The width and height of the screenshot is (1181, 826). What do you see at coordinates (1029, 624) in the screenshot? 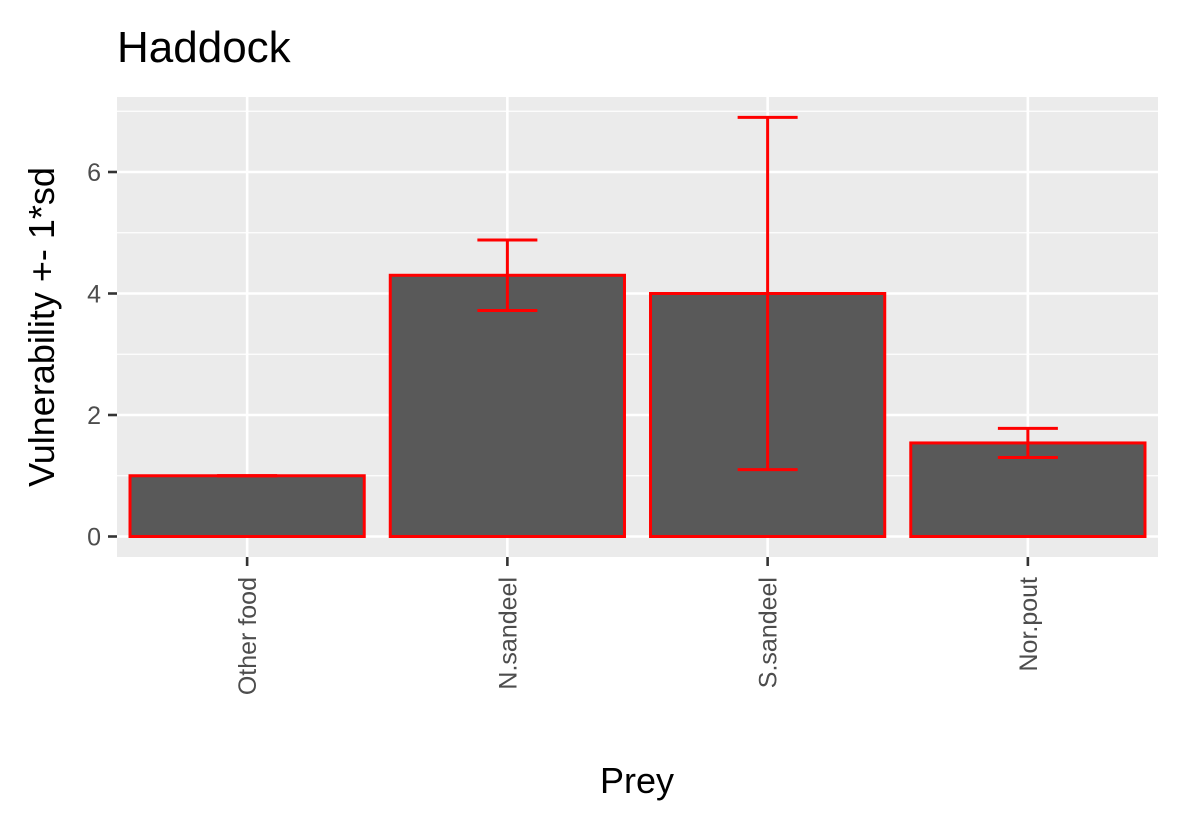
I see `x-tick-label: Nor.pout` at bounding box center [1029, 624].